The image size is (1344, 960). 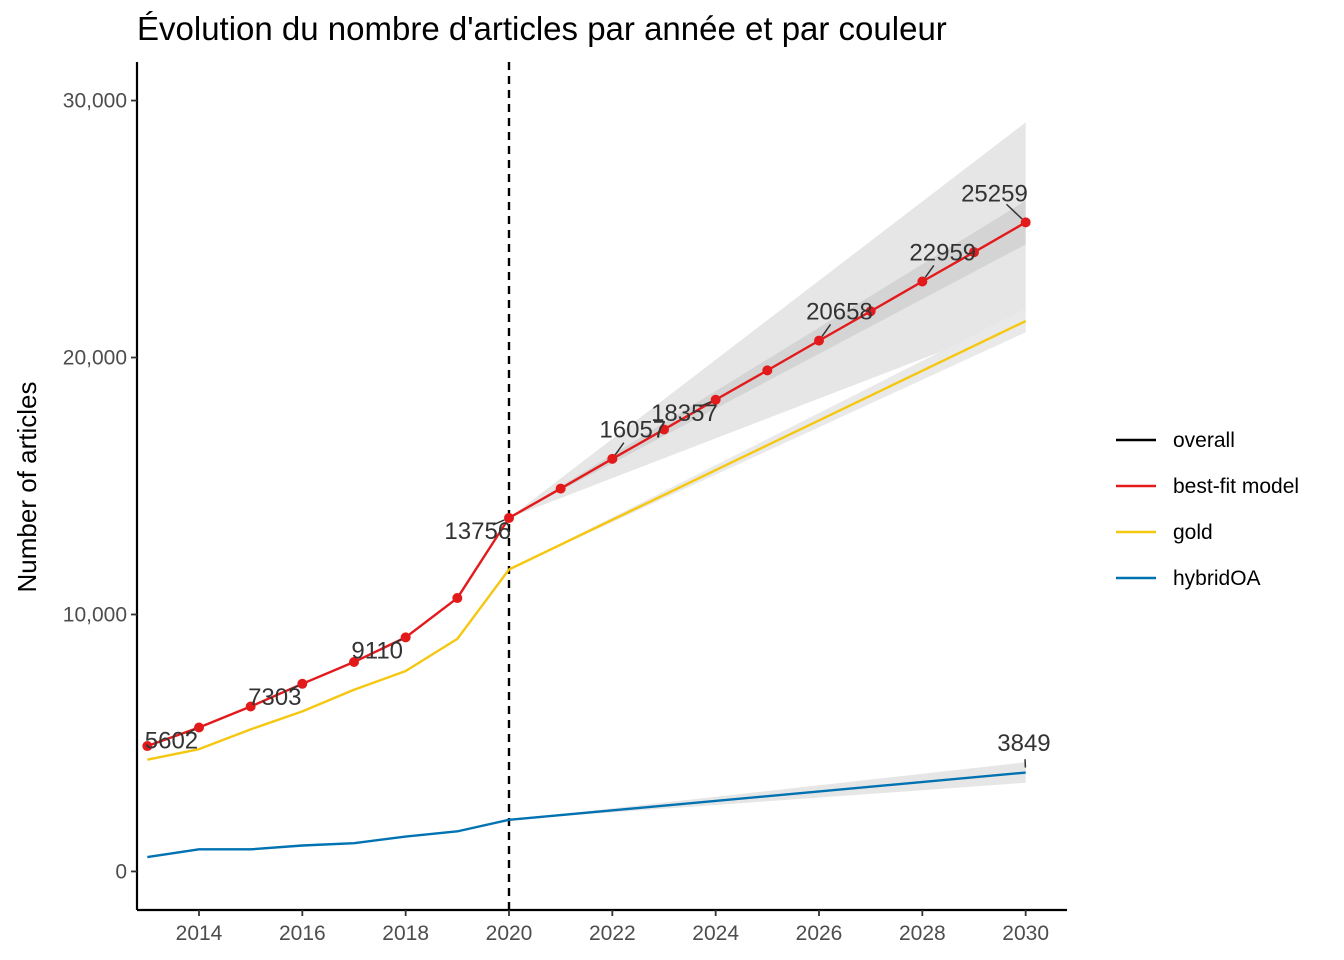 I want to click on legend-label-hybridoa: hybridOA, so click(x=1217, y=578).